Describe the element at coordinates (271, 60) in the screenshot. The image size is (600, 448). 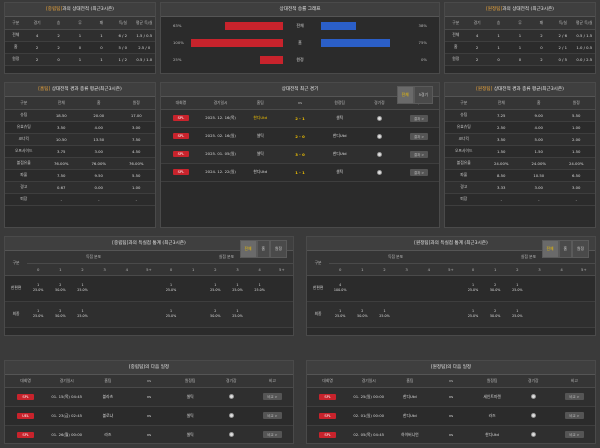
I see `home-rate-bar` at that location.